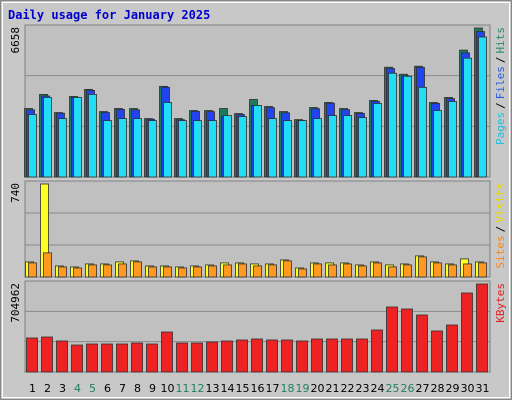  What do you see at coordinates (500, 128) in the screenshot?
I see `legend-entry: Pages` at bounding box center [500, 128].